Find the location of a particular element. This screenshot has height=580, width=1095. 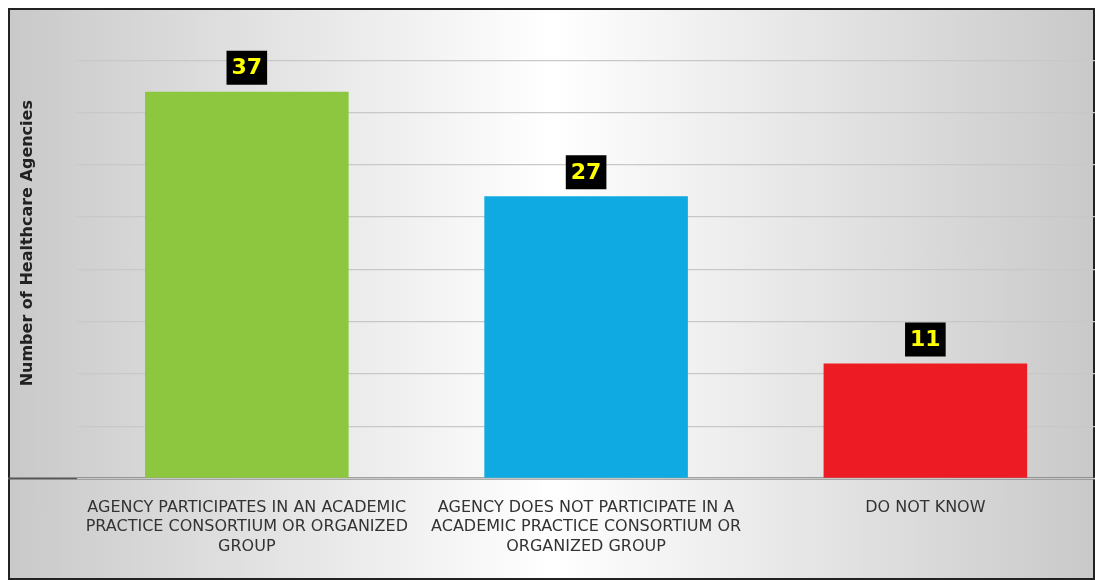

data-label: 11 is located at coordinates (925, 339).